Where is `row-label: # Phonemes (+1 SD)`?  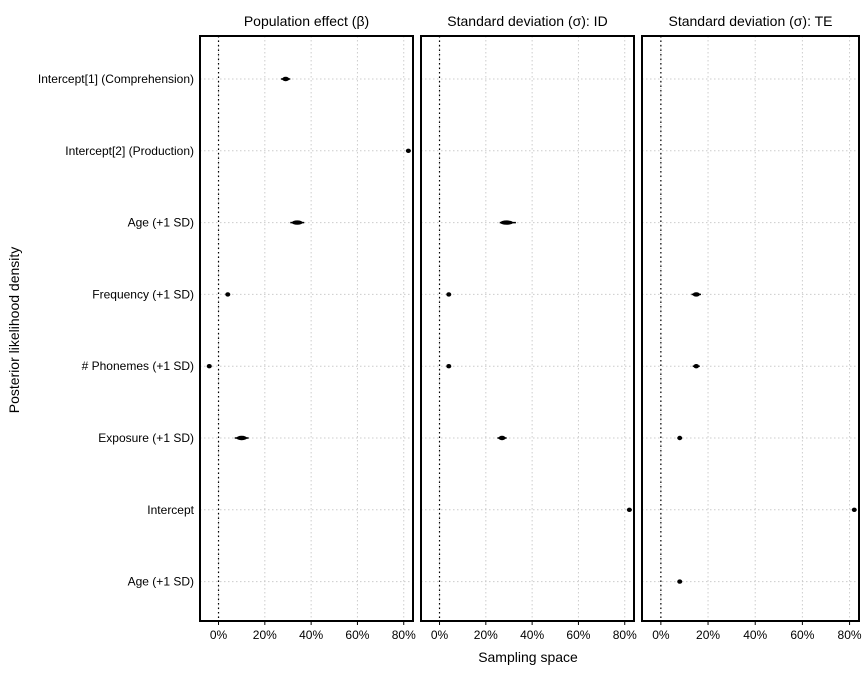 row-label: # Phonemes (+1 SD) is located at coordinates (138, 366).